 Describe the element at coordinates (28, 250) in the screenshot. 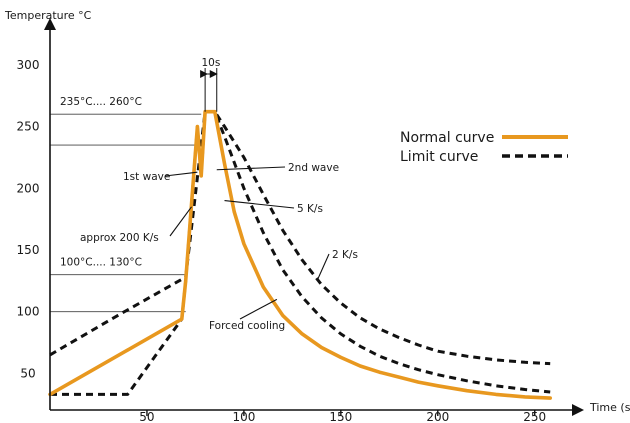

I see `y-tick-label: 150` at that location.